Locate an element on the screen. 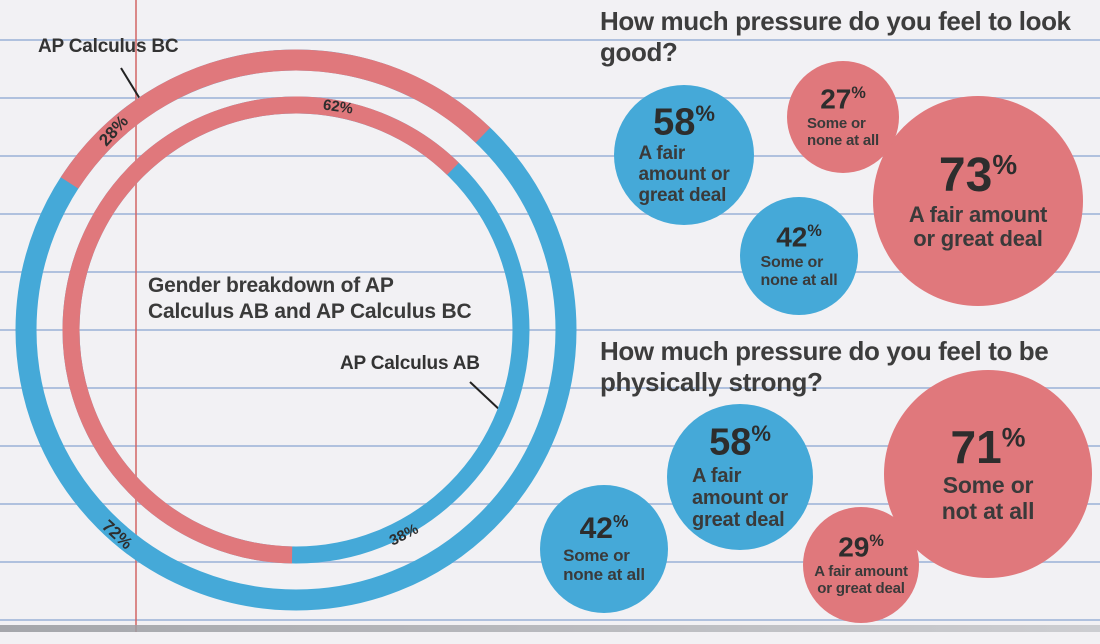  bubble-strong-58: 58% A fair amount or great deal is located at coordinates (740, 477).